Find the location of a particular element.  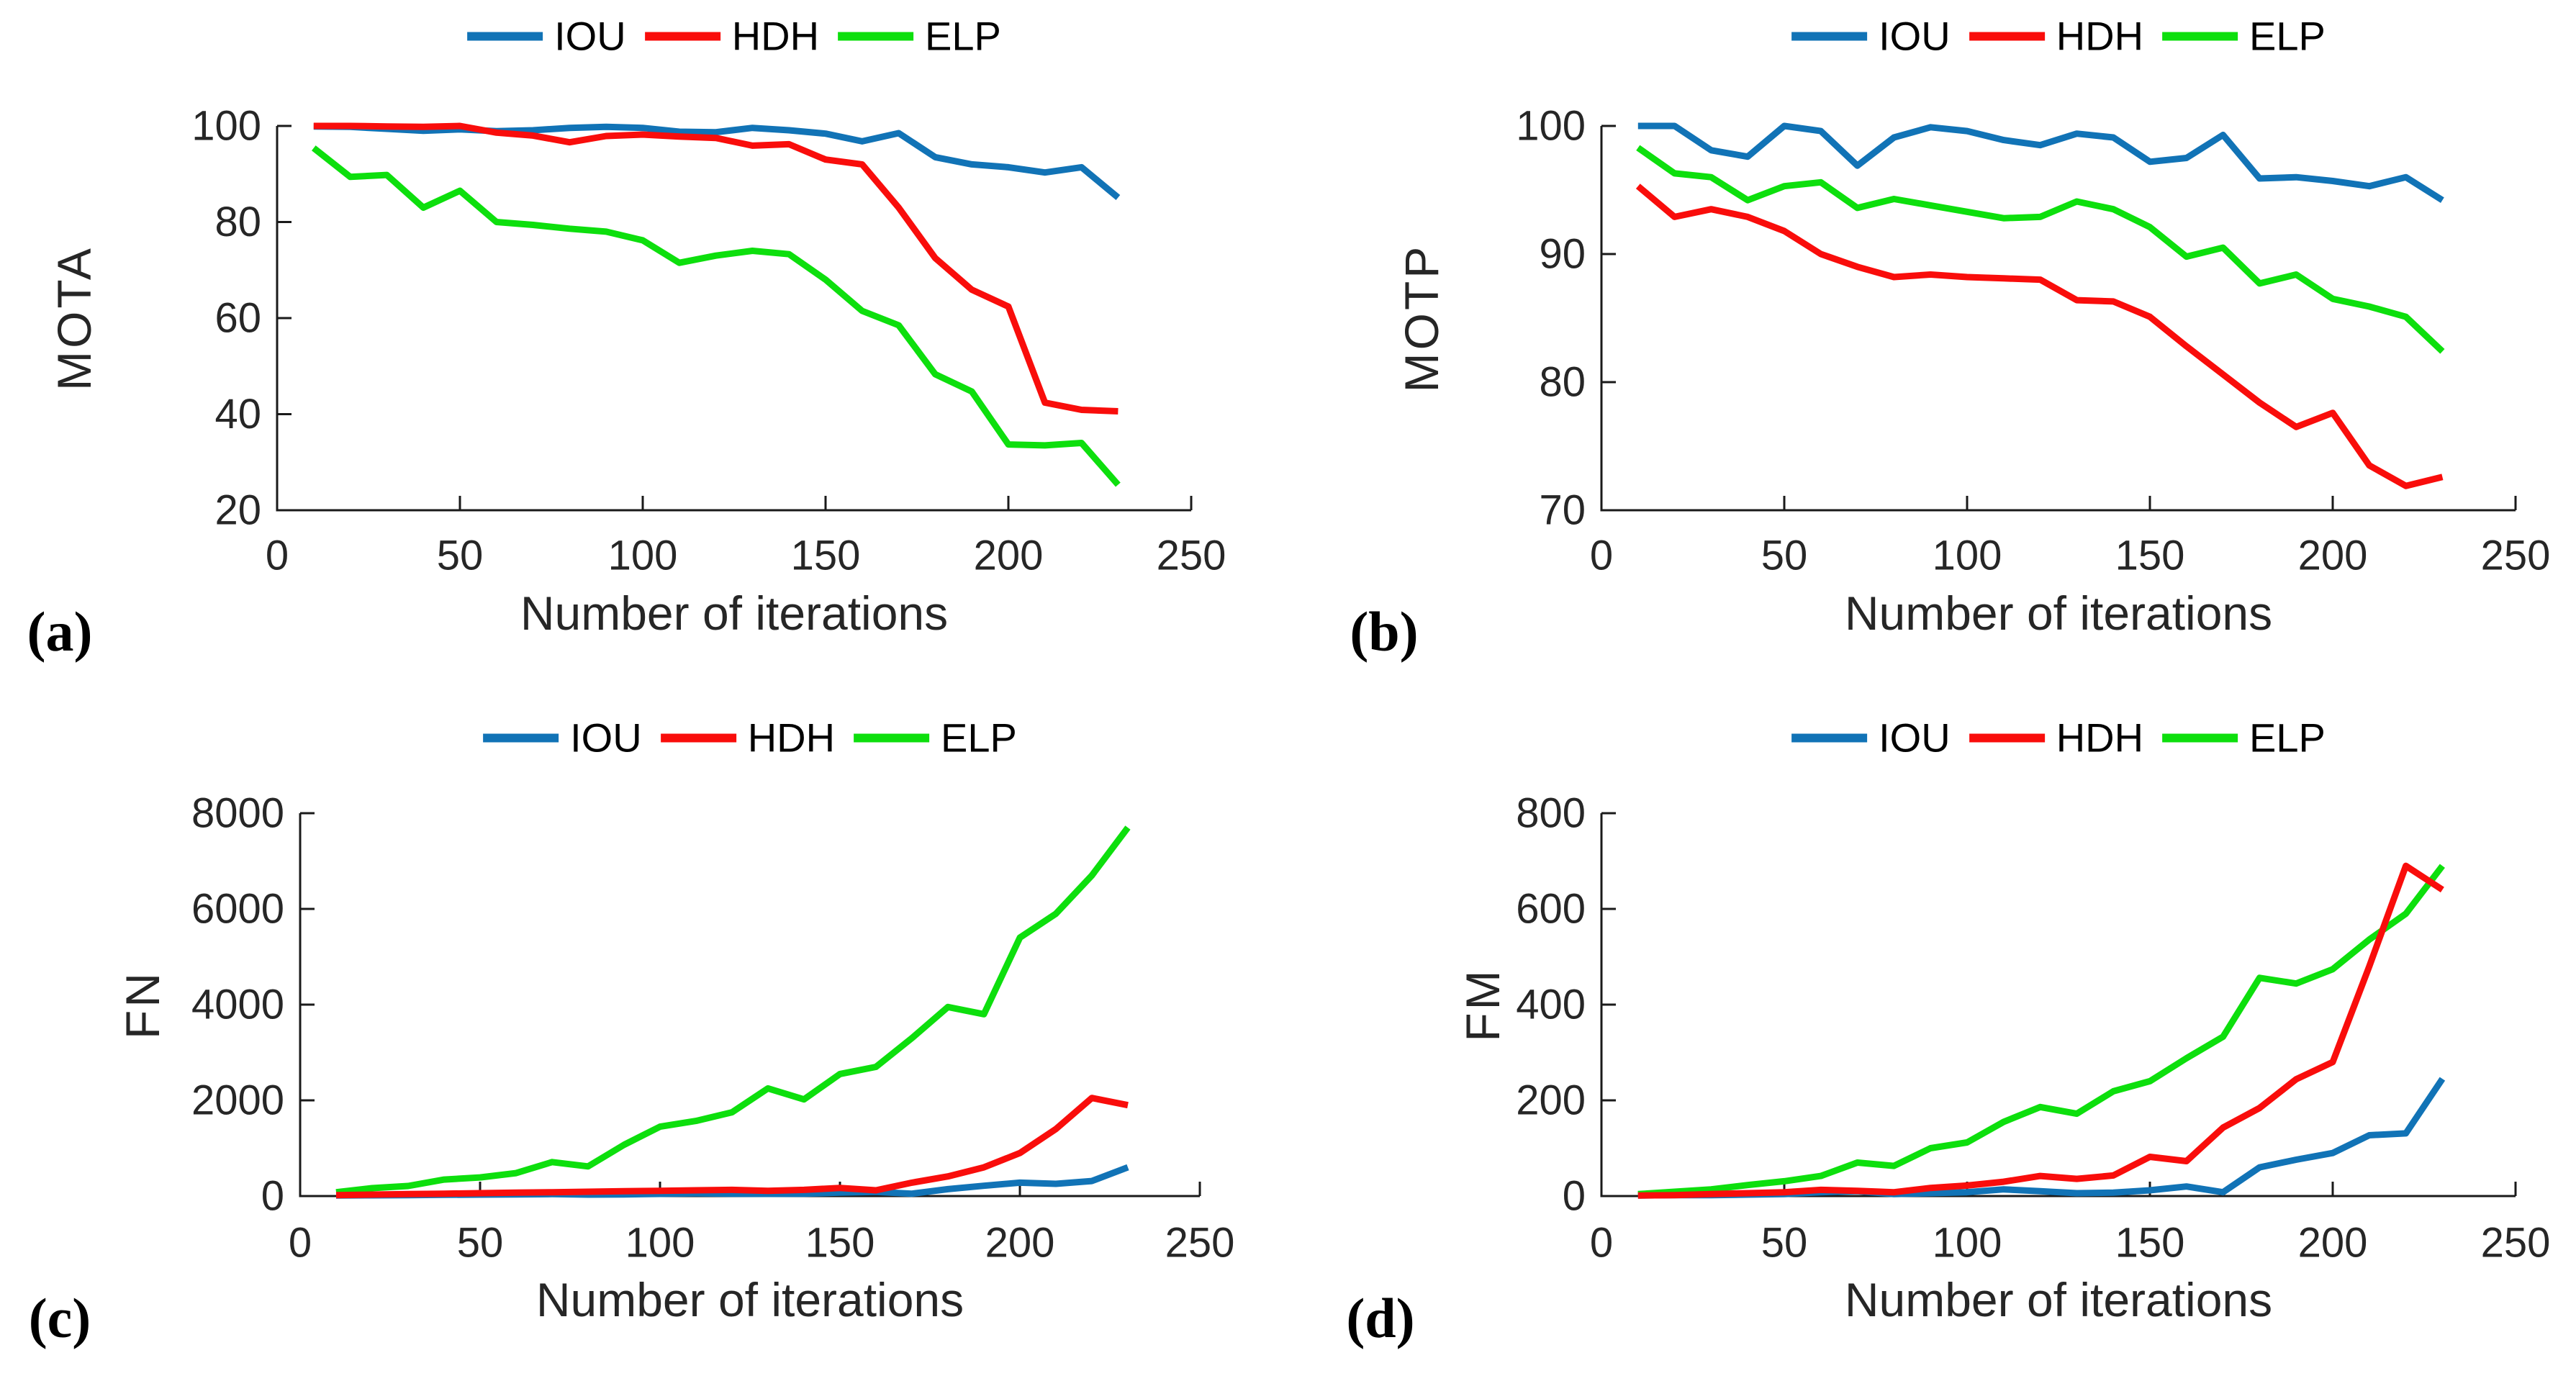

y-axis-label: FM is located at coordinates (1483, 1004).